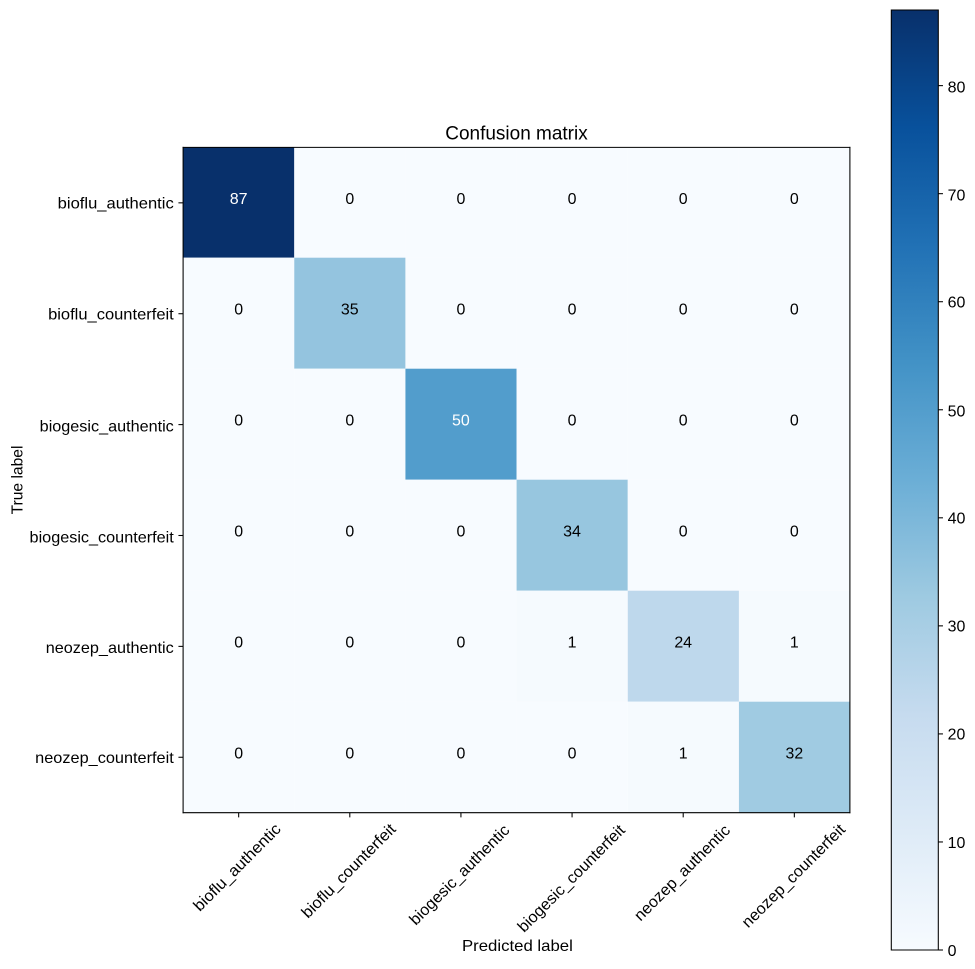 The width and height of the screenshot is (975, 969). What do you see at coordinates (18, 480) in the screenshot?
I see `svg-text: True label` at bounding box center [18, 480].